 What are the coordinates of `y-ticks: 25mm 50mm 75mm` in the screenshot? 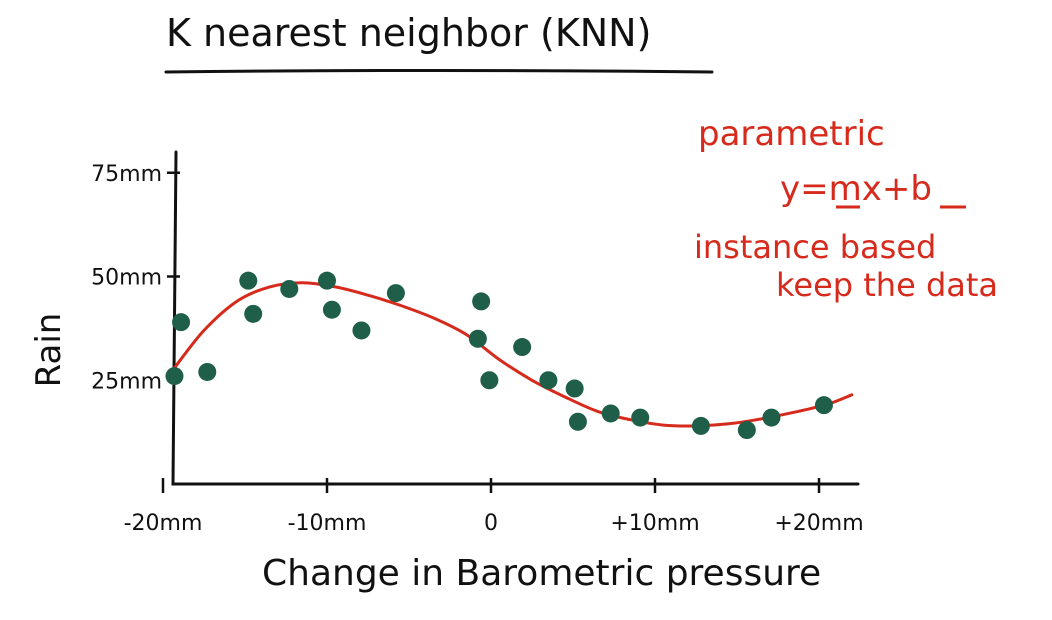 It's located at (135, 278).